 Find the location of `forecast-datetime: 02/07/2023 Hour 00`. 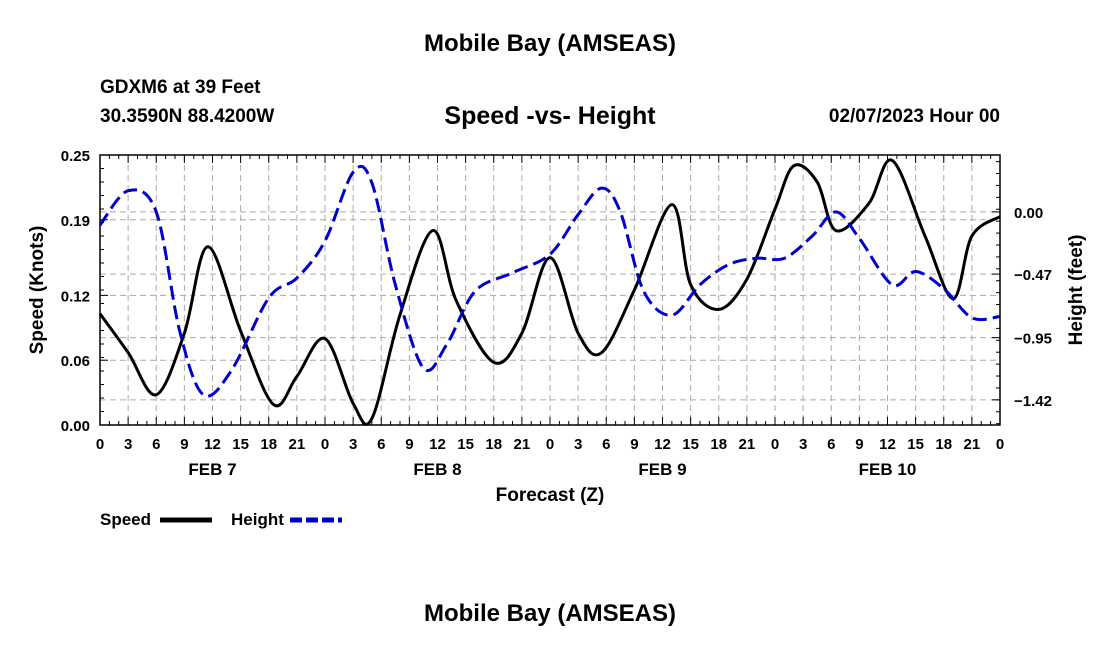

forecast-datetime: 02/07/2023 Hour 00 is located at coordinates (914, 116).